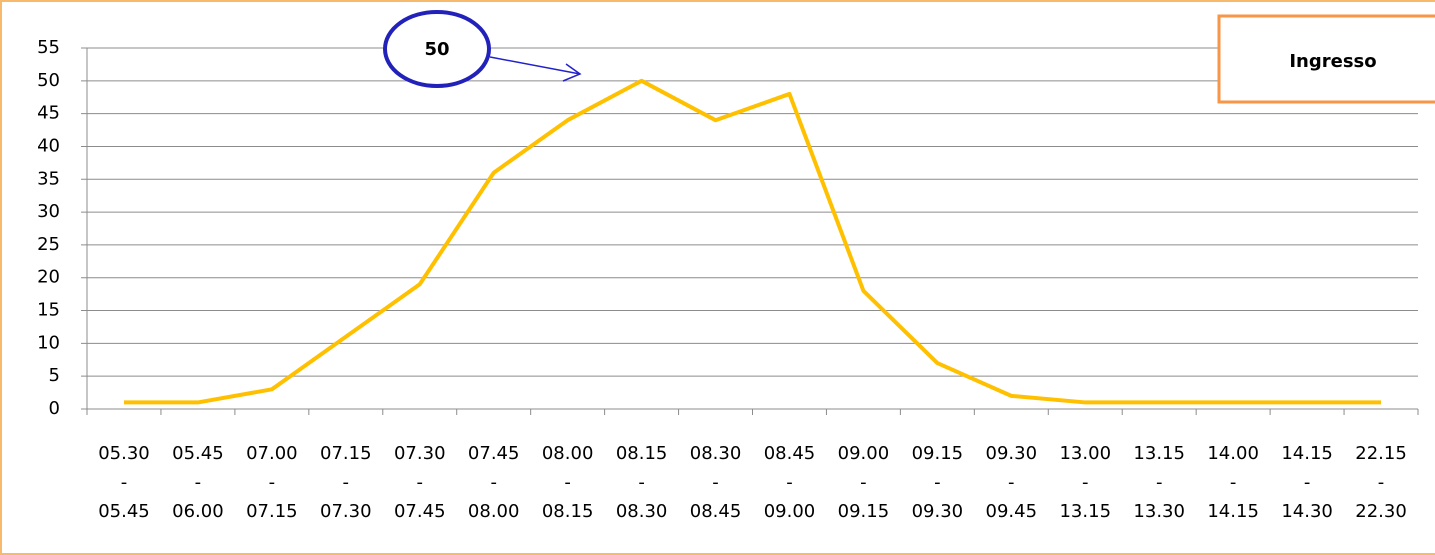 This screenshot has width=1435, height=555. What do you see at coordinates (572, 72) in the screenshot?
I see `annotation-arrowhead` at bounding box center [572, 72].